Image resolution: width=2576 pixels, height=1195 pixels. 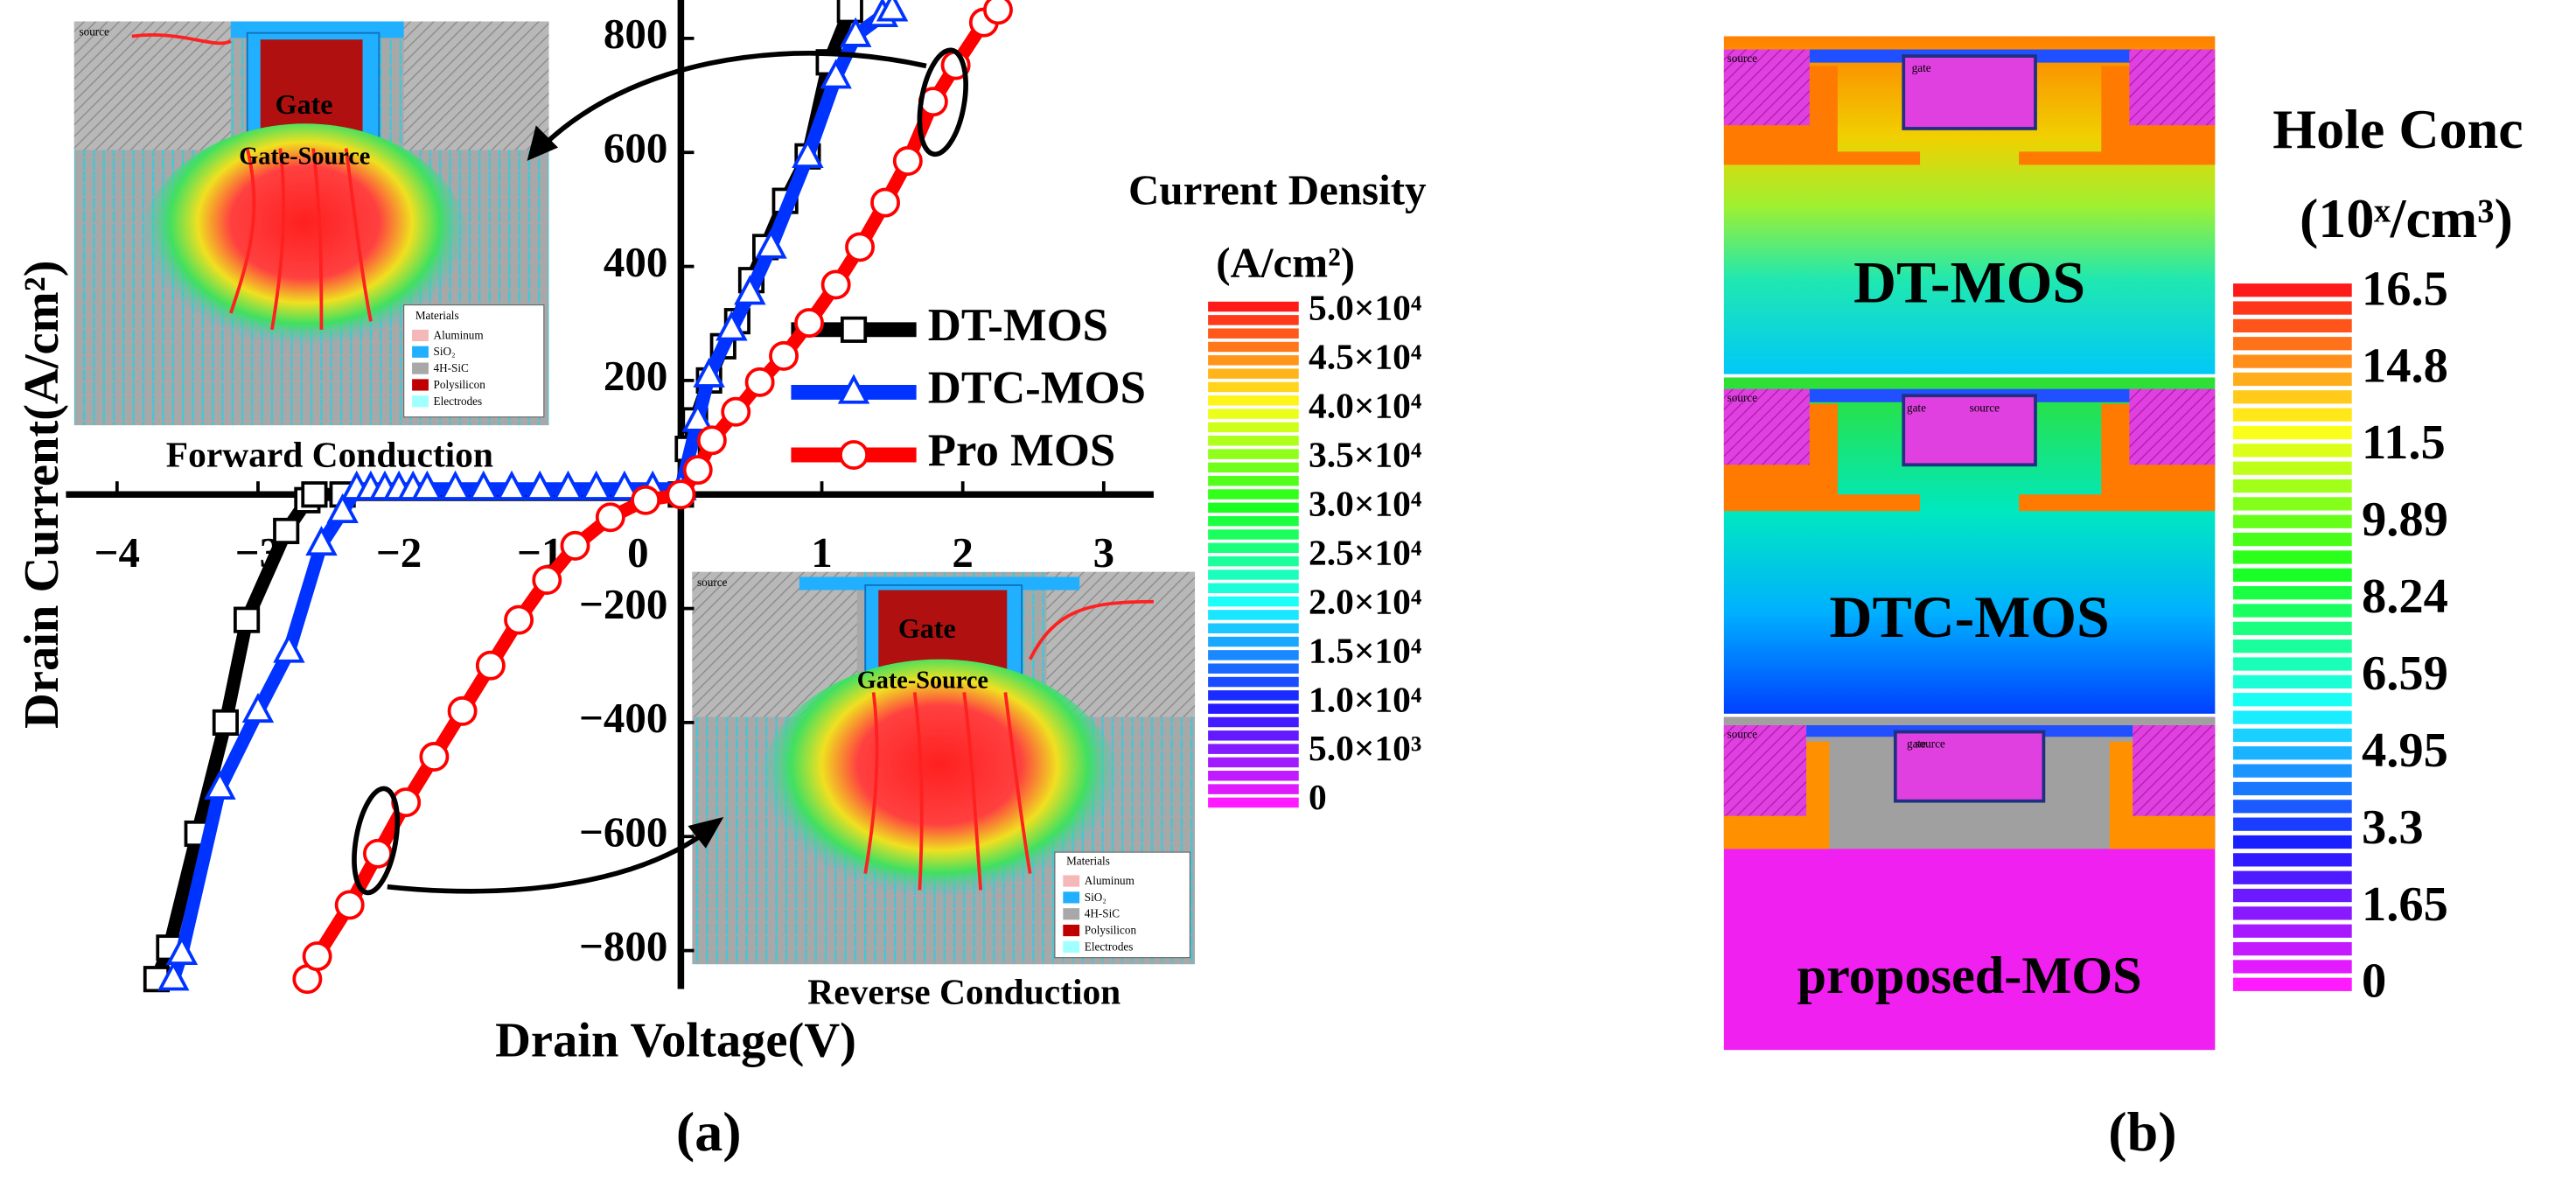 What do you see at coordinates (1969, 205) in the screenshot?
I see `device-dt: source gate DT-MOS` at bounding box center [1969, 205].